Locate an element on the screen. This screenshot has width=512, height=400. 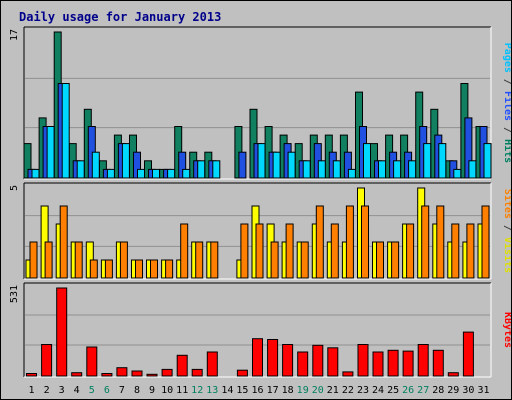
x-tick-label-day-27: 27 is located at coordinates (423, 390).